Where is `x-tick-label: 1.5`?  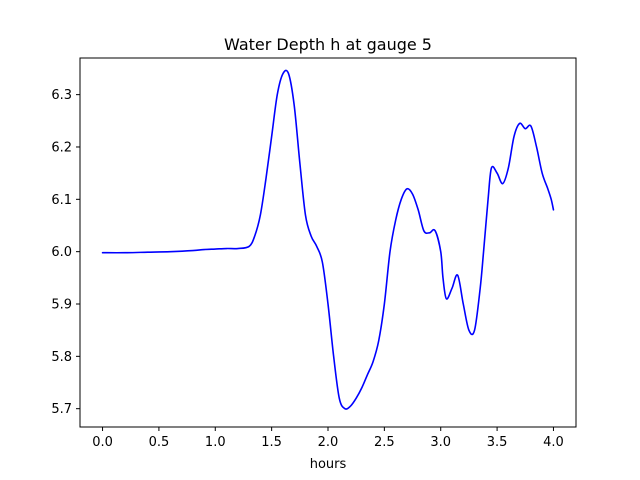 x-tick-label: 1.5 is located at coordinates (271, 442).